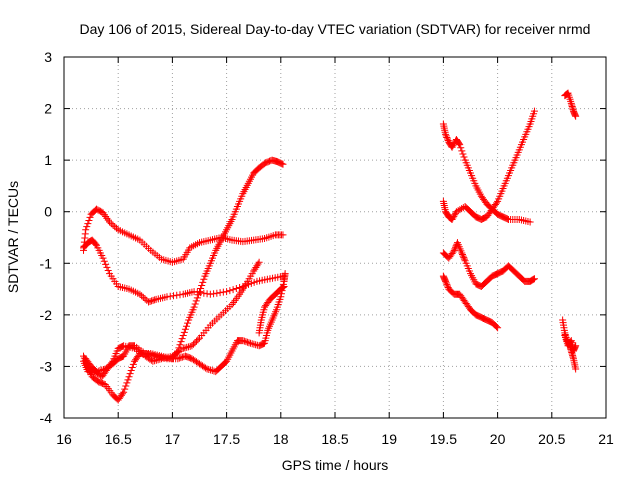 This screenshot has height=480, width=640. I want to click on series-arc-e, so click(185, 323).